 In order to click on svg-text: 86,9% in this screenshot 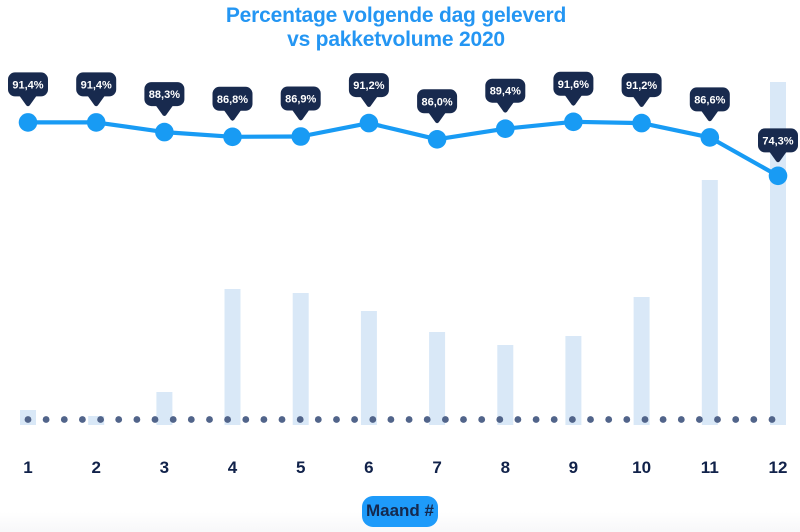, I will do `click(300, 100)`.